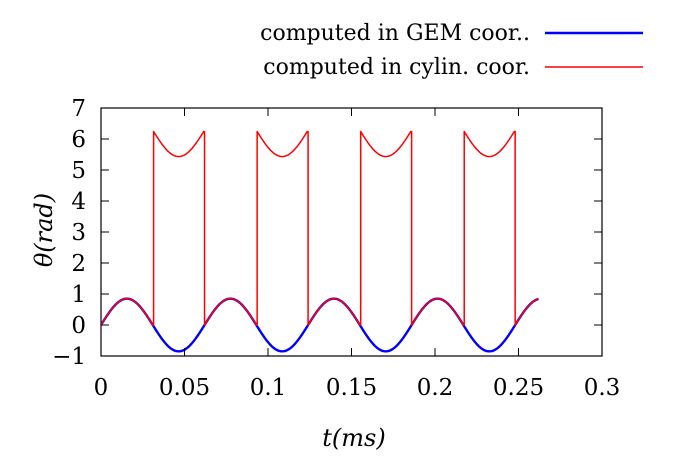  Describe the element at coordinates (78, 233) in the screenshot. I see `y-tick-label: 3` at that location.